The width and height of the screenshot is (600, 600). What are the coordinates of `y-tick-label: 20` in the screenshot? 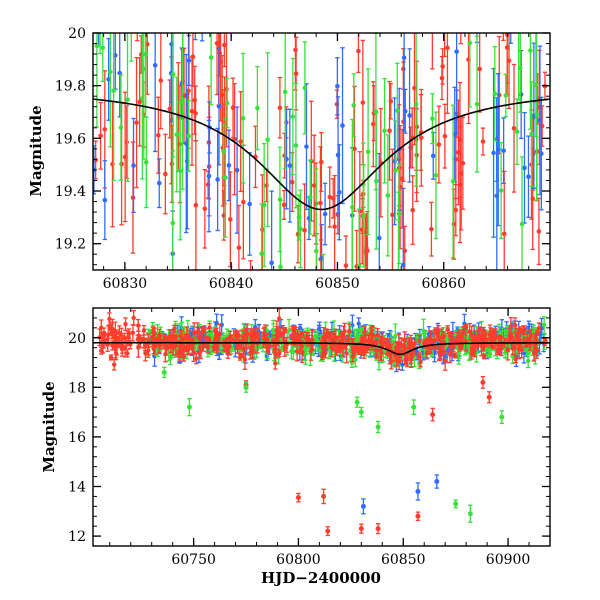 It's located at (77, 34).